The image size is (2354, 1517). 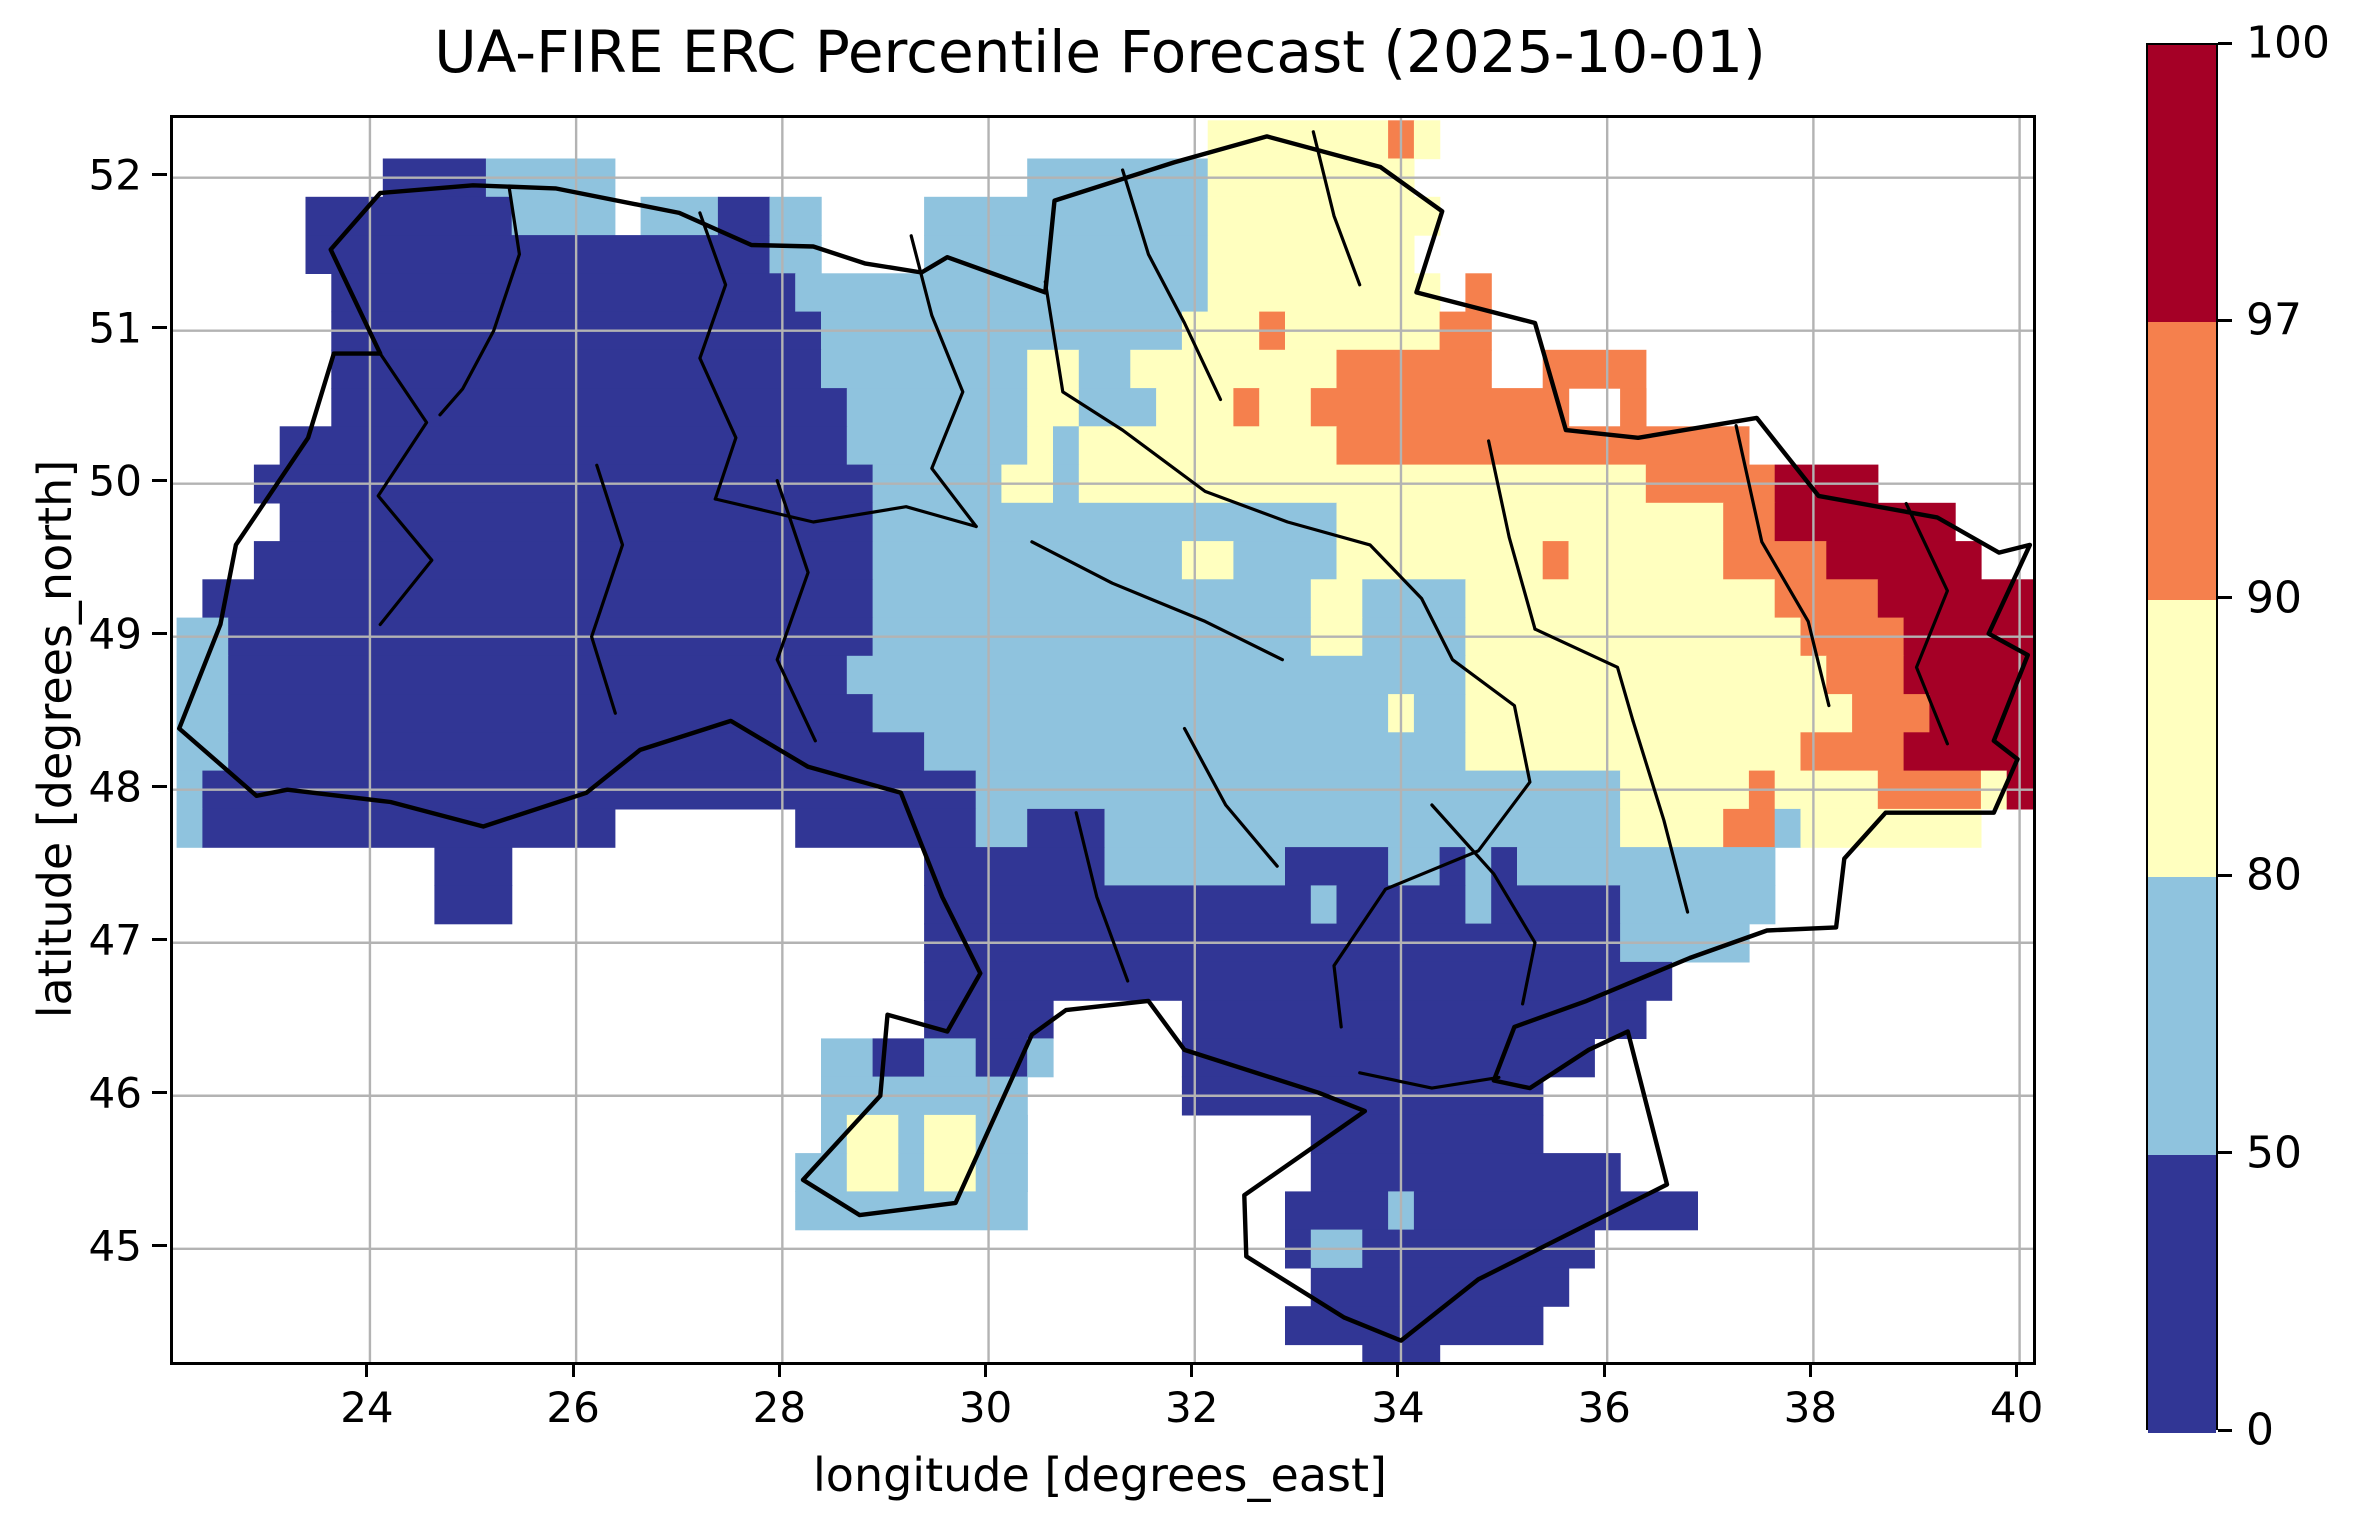 What do you see at coordinates (115, 787) in the screenshot?
I see `y-tick-label: 48` at bounding box center [115, 787].